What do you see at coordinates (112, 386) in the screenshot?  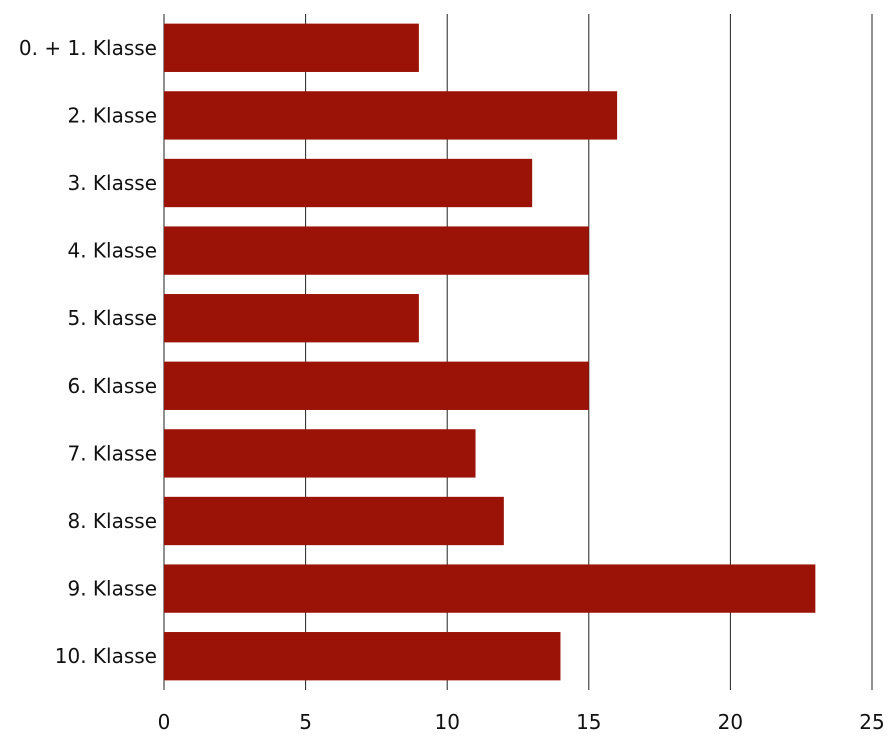 I see `category-label: 6. Klasse` at bounding box center [112, 386].